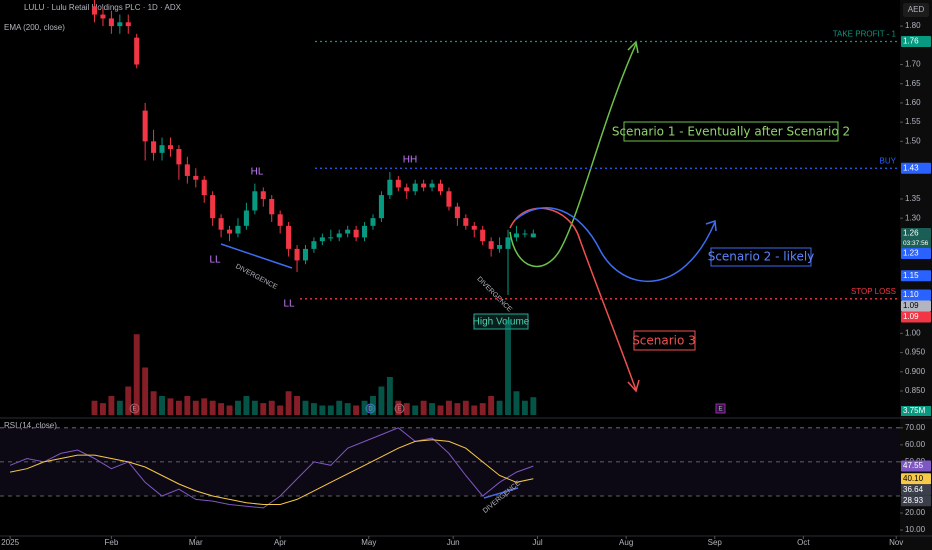 The height and width of the screenshot is (550, 932). I want to click on price-tag-label: 40.10, so click(913, 478).